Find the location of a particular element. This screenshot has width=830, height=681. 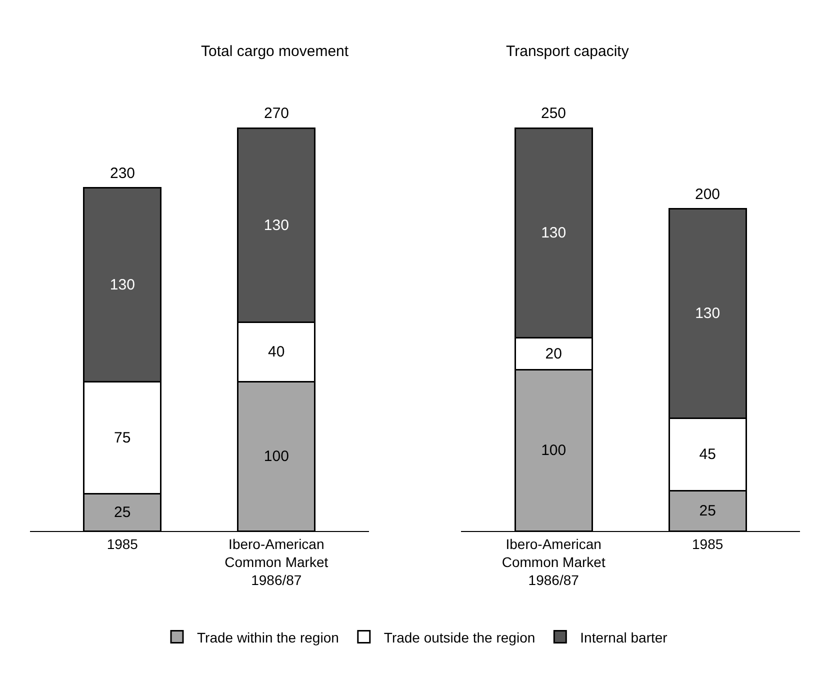

legend-label: Trade outside the region is located at coordinates (460, 637).